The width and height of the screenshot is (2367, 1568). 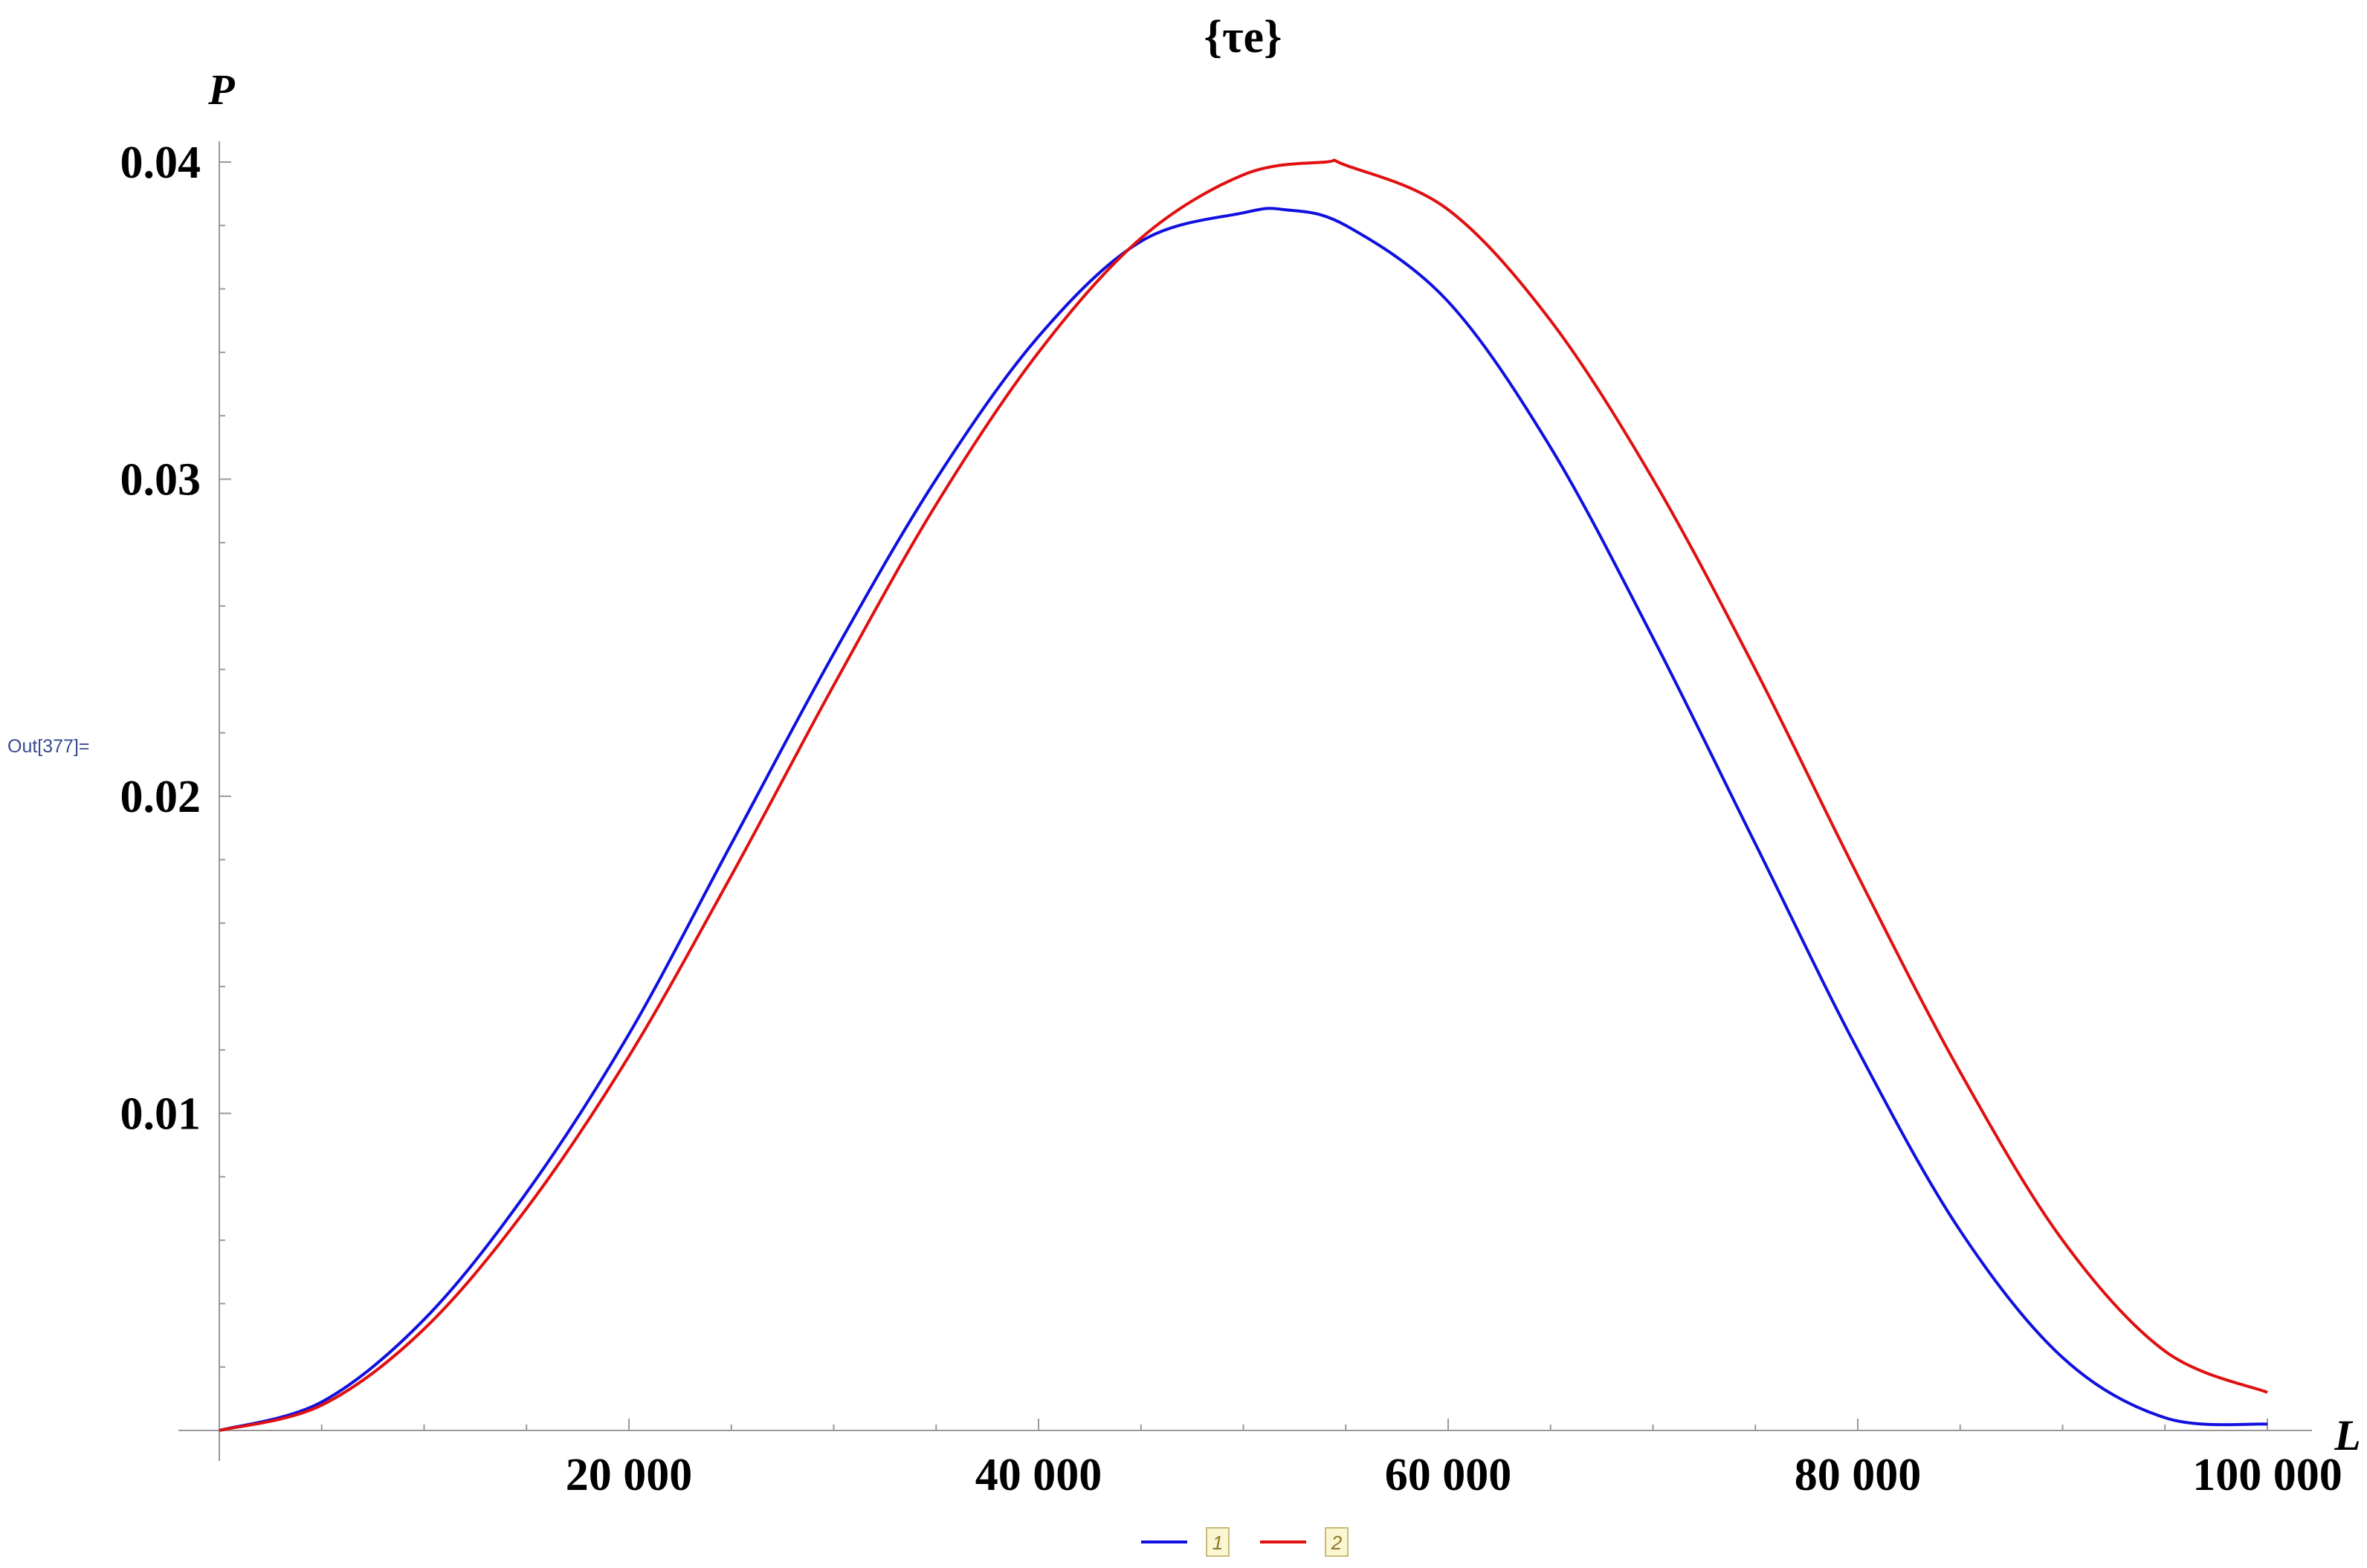 What do you see at coordinates (1243, 37) in the screenshot?
I see `chart-title: {τe}` at bounding box center [1243, 37].